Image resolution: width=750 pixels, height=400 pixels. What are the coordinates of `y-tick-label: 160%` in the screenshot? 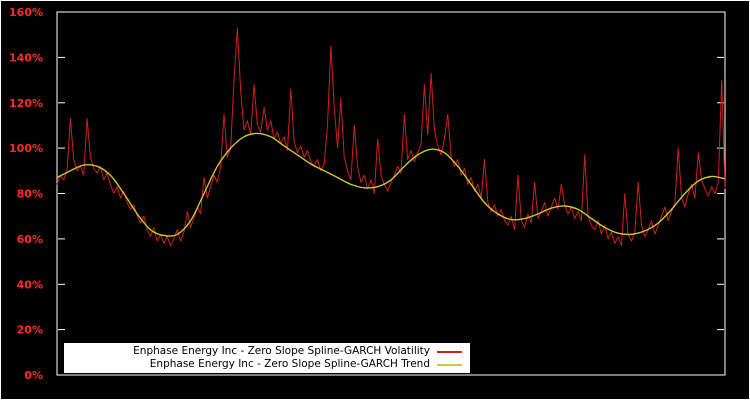 It's located at (26, 12).